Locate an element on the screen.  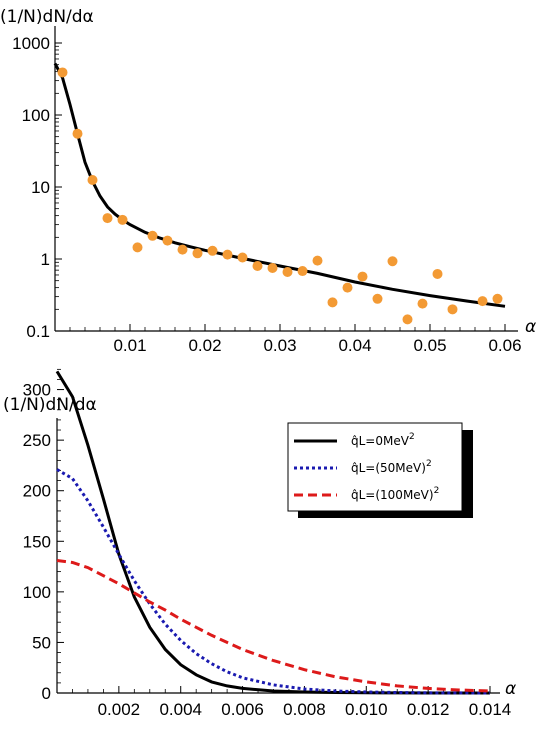
top-x-tick-label: 0.03 is located at coordinates (279, 345).